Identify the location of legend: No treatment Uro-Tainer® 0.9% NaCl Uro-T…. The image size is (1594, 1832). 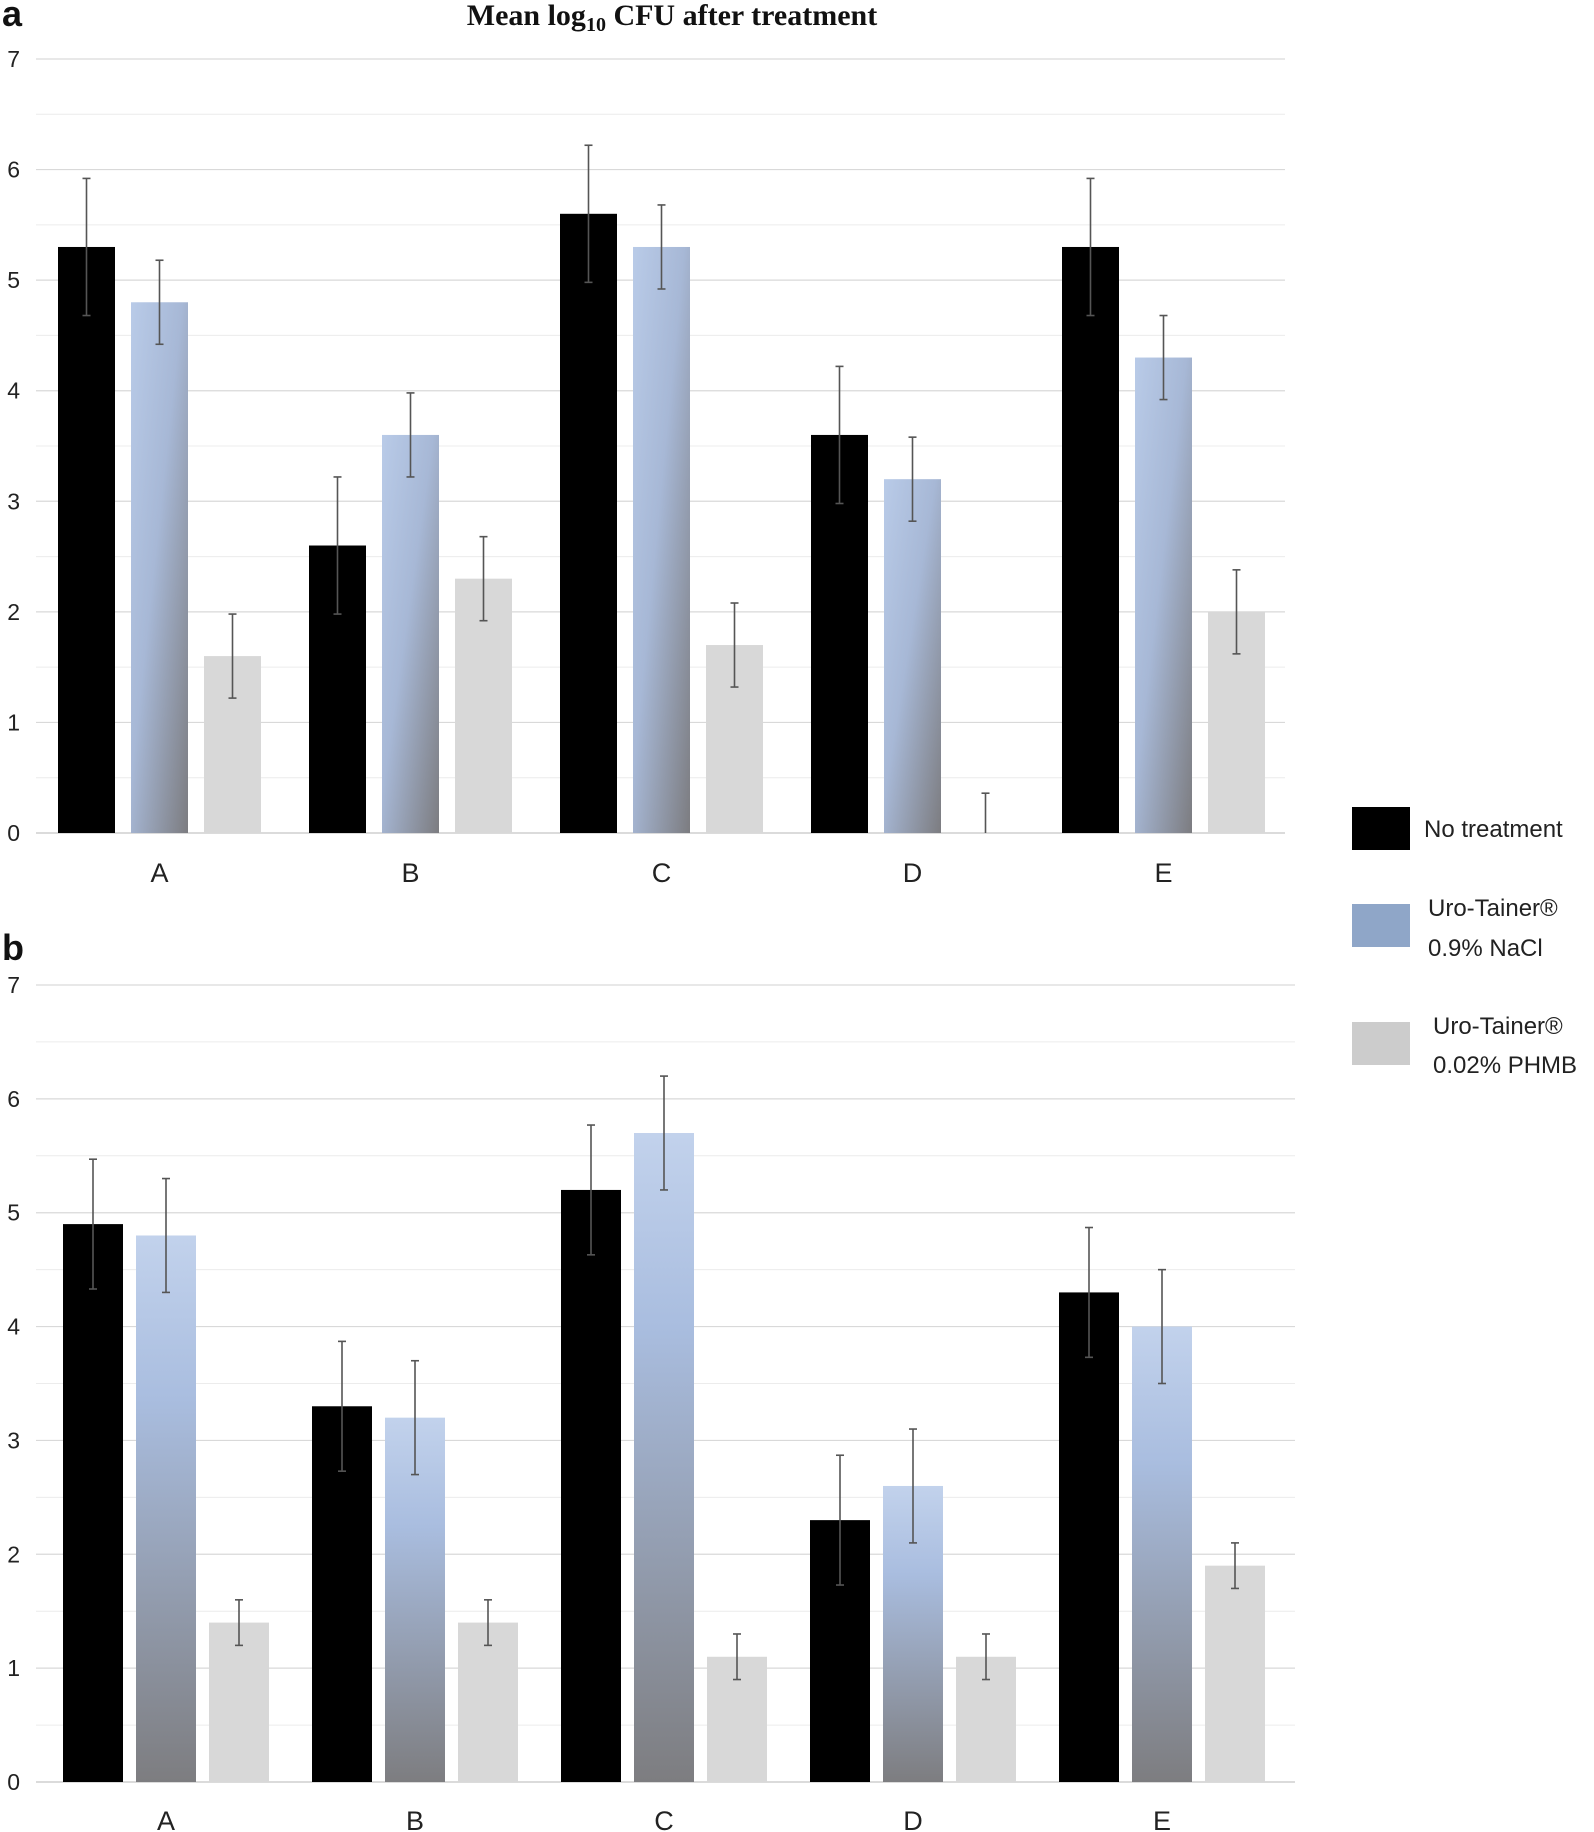
(1464, 943).